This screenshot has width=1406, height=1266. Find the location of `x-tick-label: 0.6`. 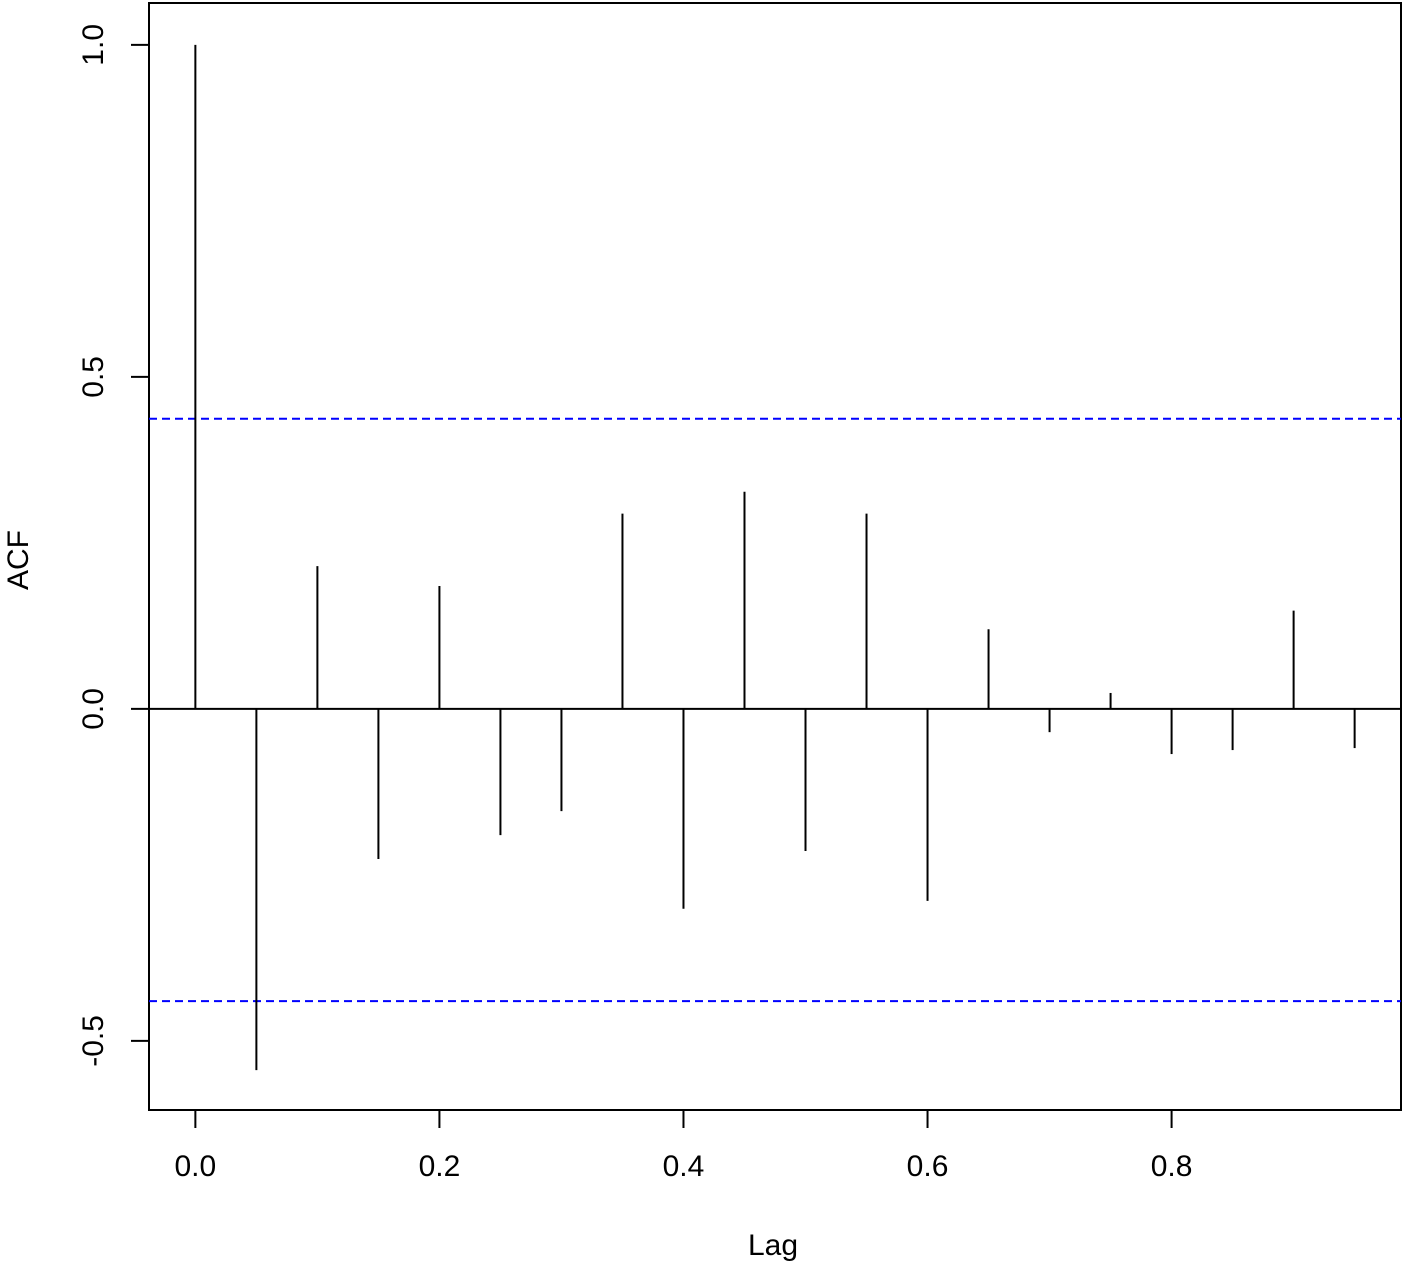

x-tick-label: 0.6 is located at coordinates (928, 1166).